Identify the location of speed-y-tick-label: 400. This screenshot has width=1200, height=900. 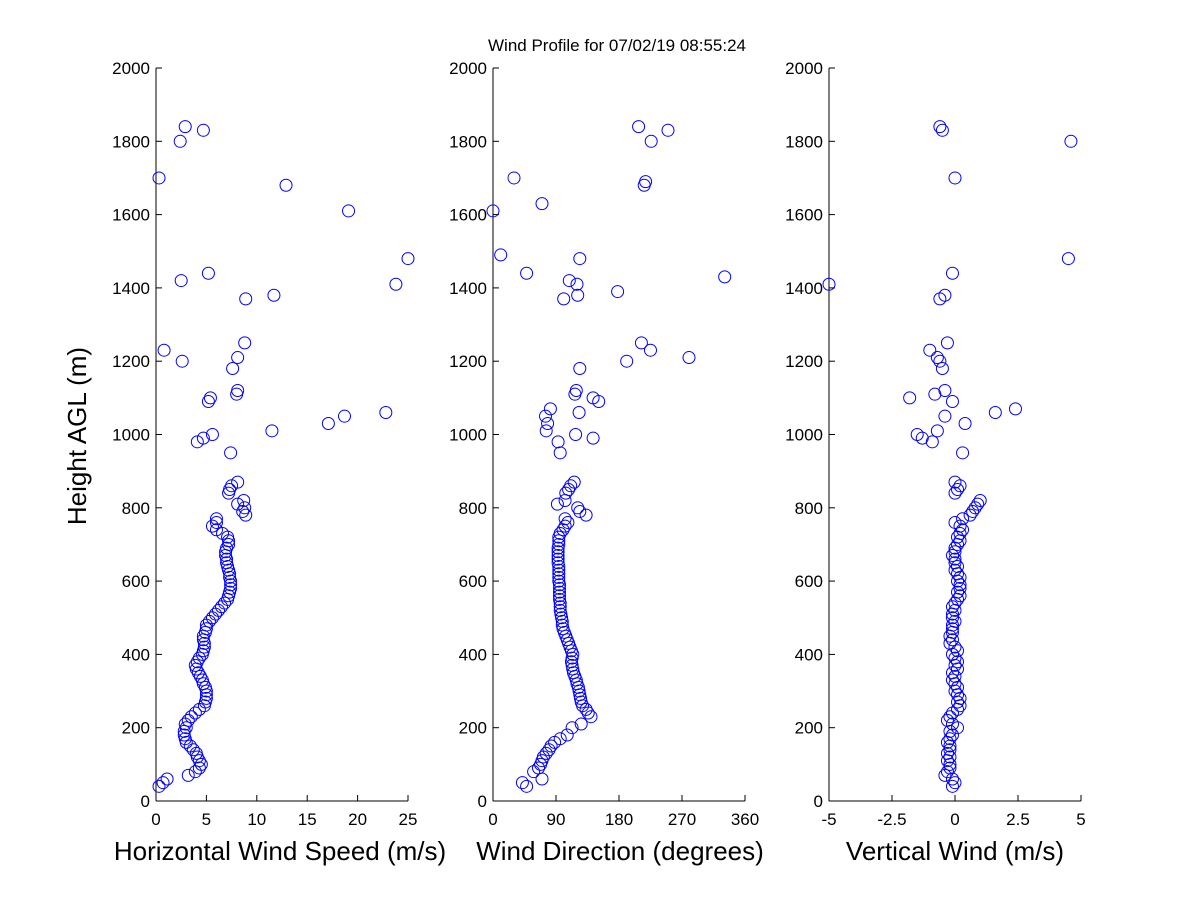
(136, 654).